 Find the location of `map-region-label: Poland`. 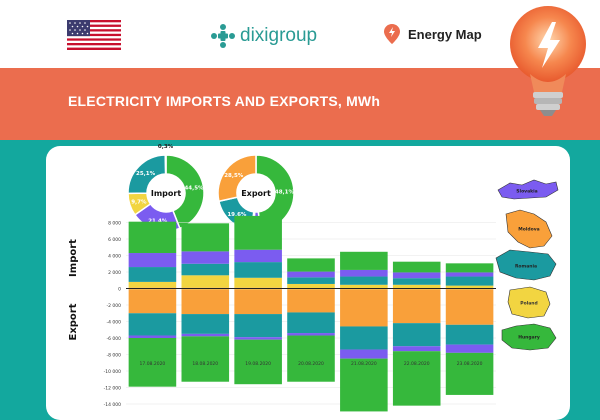

map-region-label: Poland is located at coordinates (528, 304).